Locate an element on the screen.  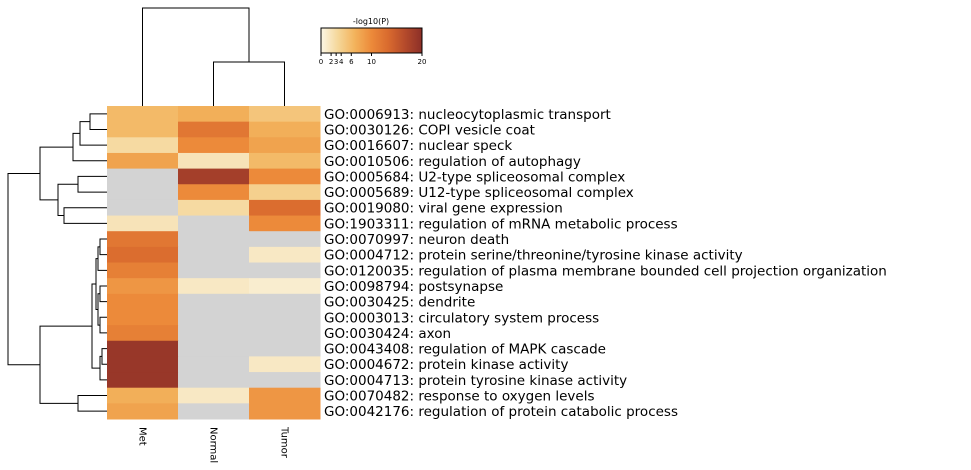
row-label: GO:0010506: regulation of autophagy is located at coordinates (452, 162).